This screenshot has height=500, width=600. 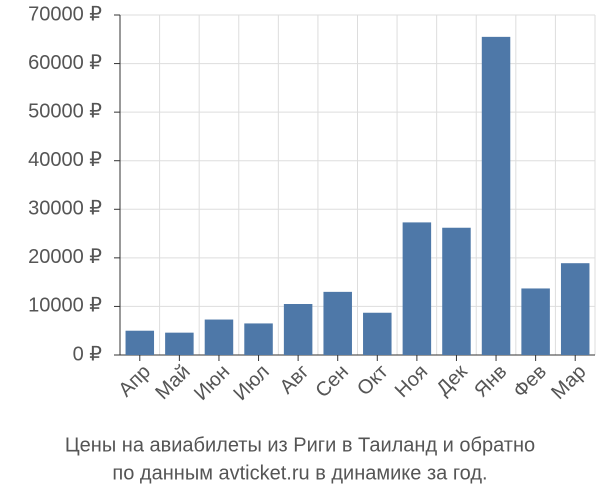 I want to click on x-tick-label: Фев, so click(x=530, y=382).